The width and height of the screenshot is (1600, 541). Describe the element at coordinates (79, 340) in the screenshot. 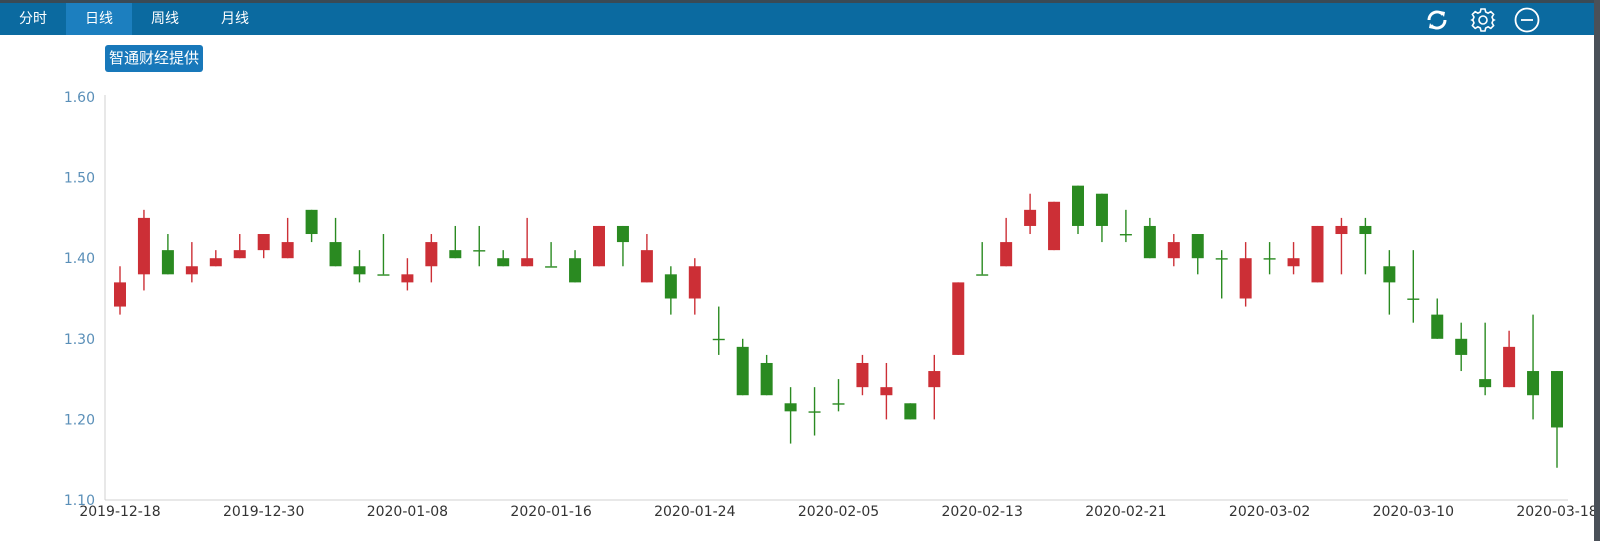

I see `y-tick-label: 1.30` at that location.